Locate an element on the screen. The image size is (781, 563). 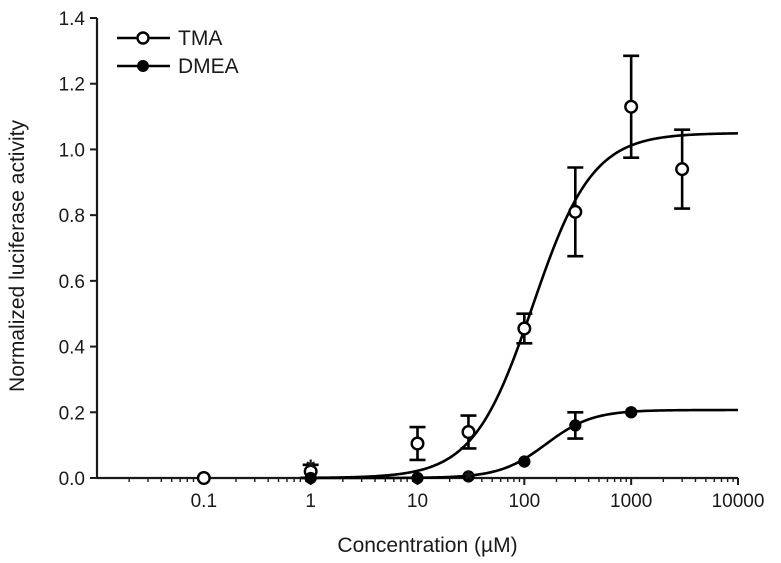
x-tick-label: 0.1 is located at coordinates (204, 501).